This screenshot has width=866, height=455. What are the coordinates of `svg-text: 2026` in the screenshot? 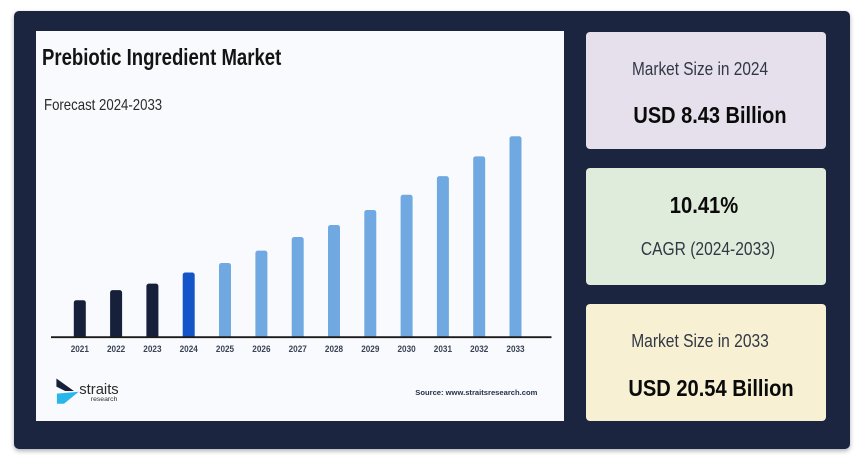 It's located at (261, 349).